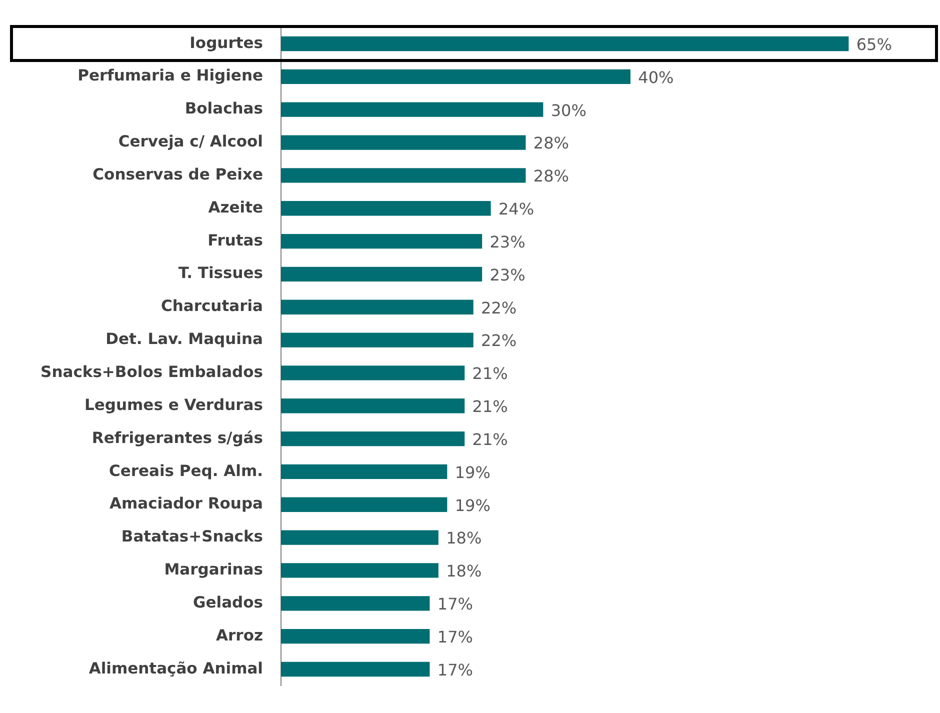  I want to click on y-tick-label: Det. Lav. Maquina, so click(184, 339).